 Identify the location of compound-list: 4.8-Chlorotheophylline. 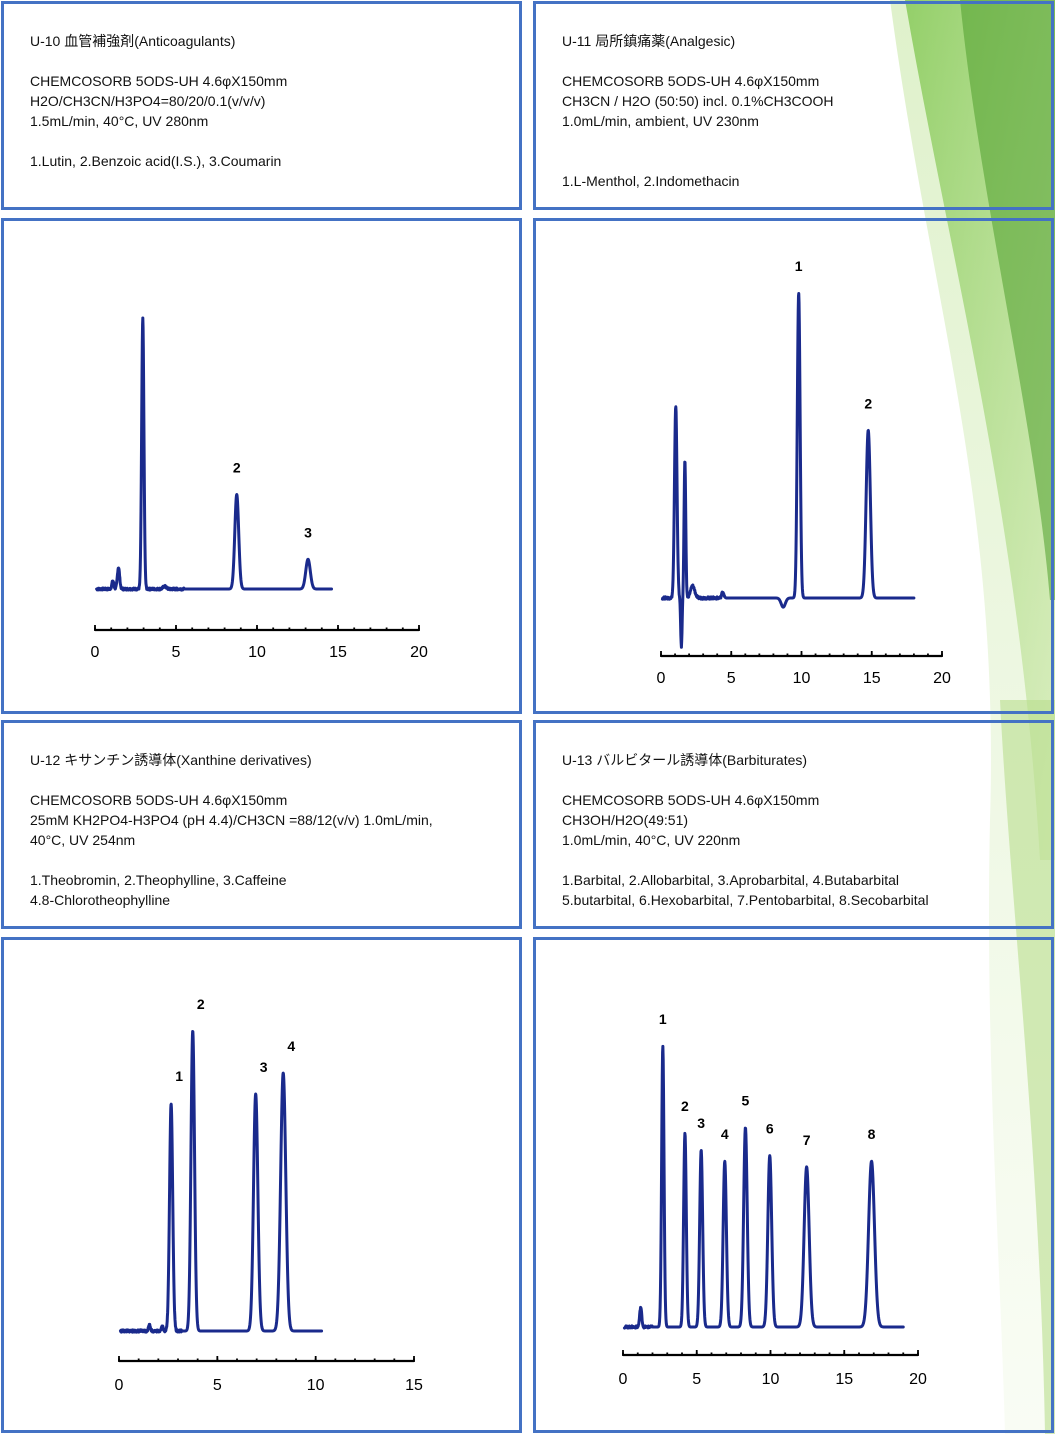
(100, 900).